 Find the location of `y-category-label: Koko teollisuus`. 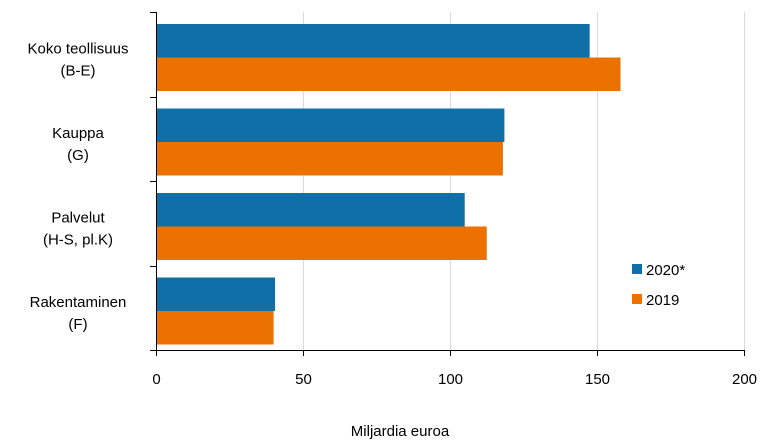

y-category-label: Koko teollisuus is located at coordinates (78, 49).